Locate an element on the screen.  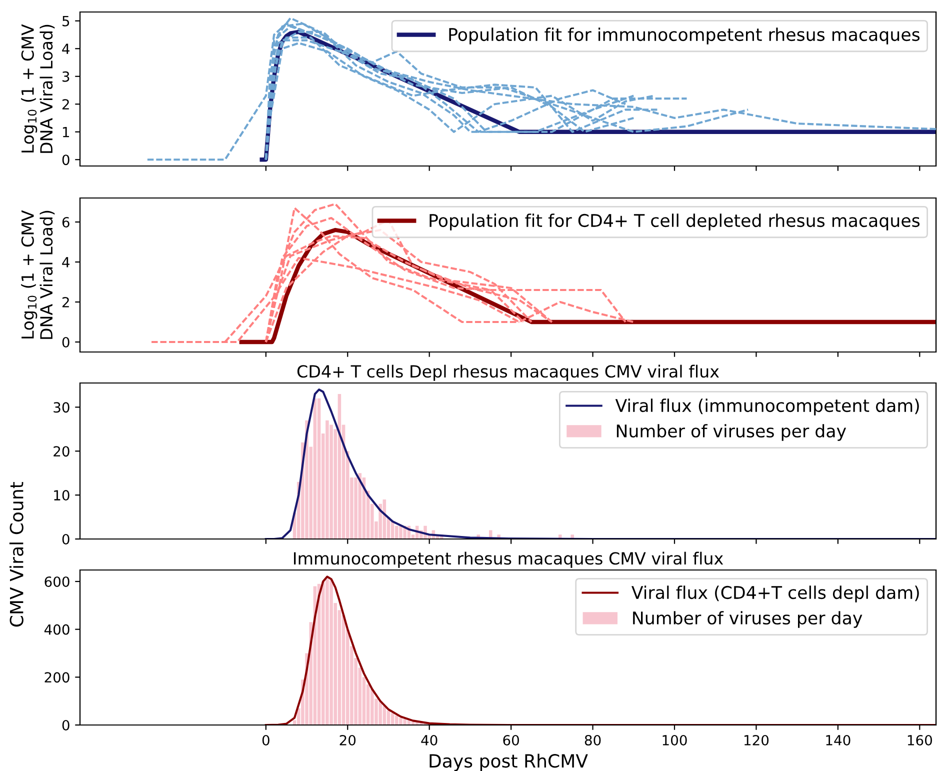
y-tick-label: 400 is located at coordinates (57, 629).